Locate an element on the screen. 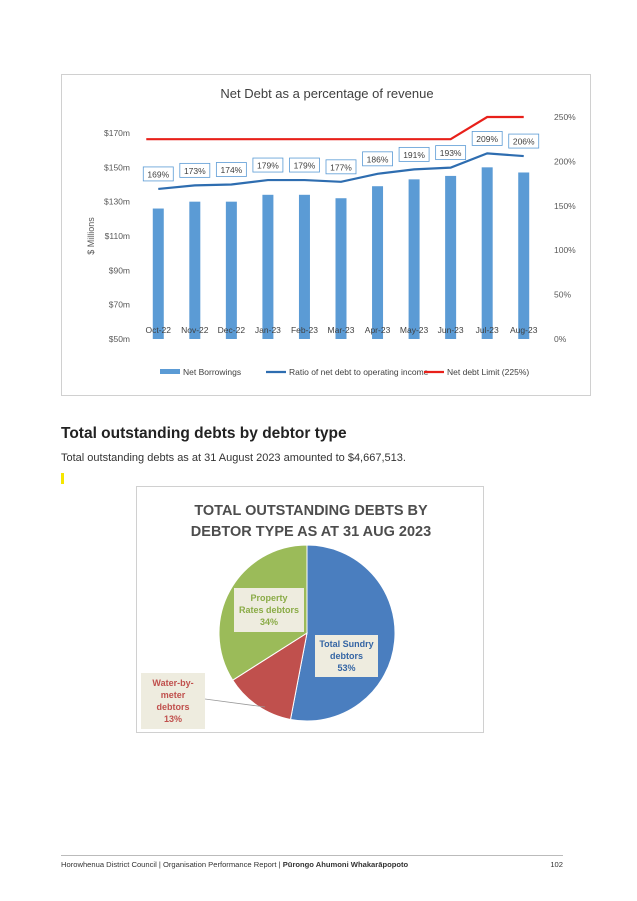 The height and width of the screenshot is (901, 637). pie-label-text: 53% is located at coordinates (346, 668).